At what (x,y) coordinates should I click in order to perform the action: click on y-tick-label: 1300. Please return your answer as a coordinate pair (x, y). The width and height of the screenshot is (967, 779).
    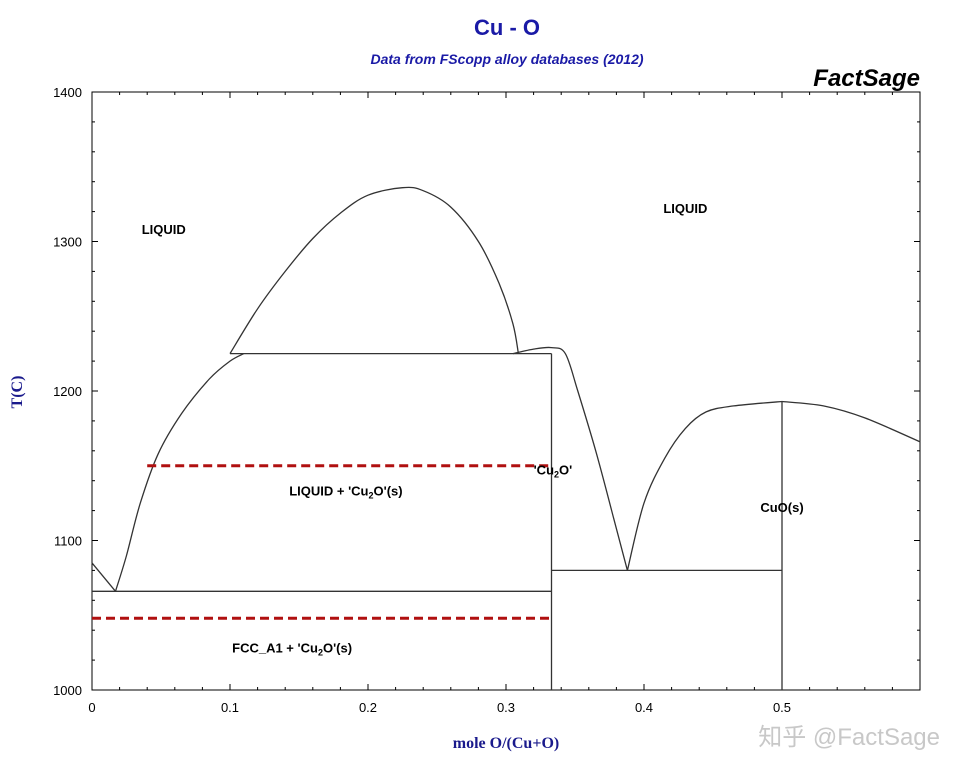
    Looking at the image, I should click on (67, 242).